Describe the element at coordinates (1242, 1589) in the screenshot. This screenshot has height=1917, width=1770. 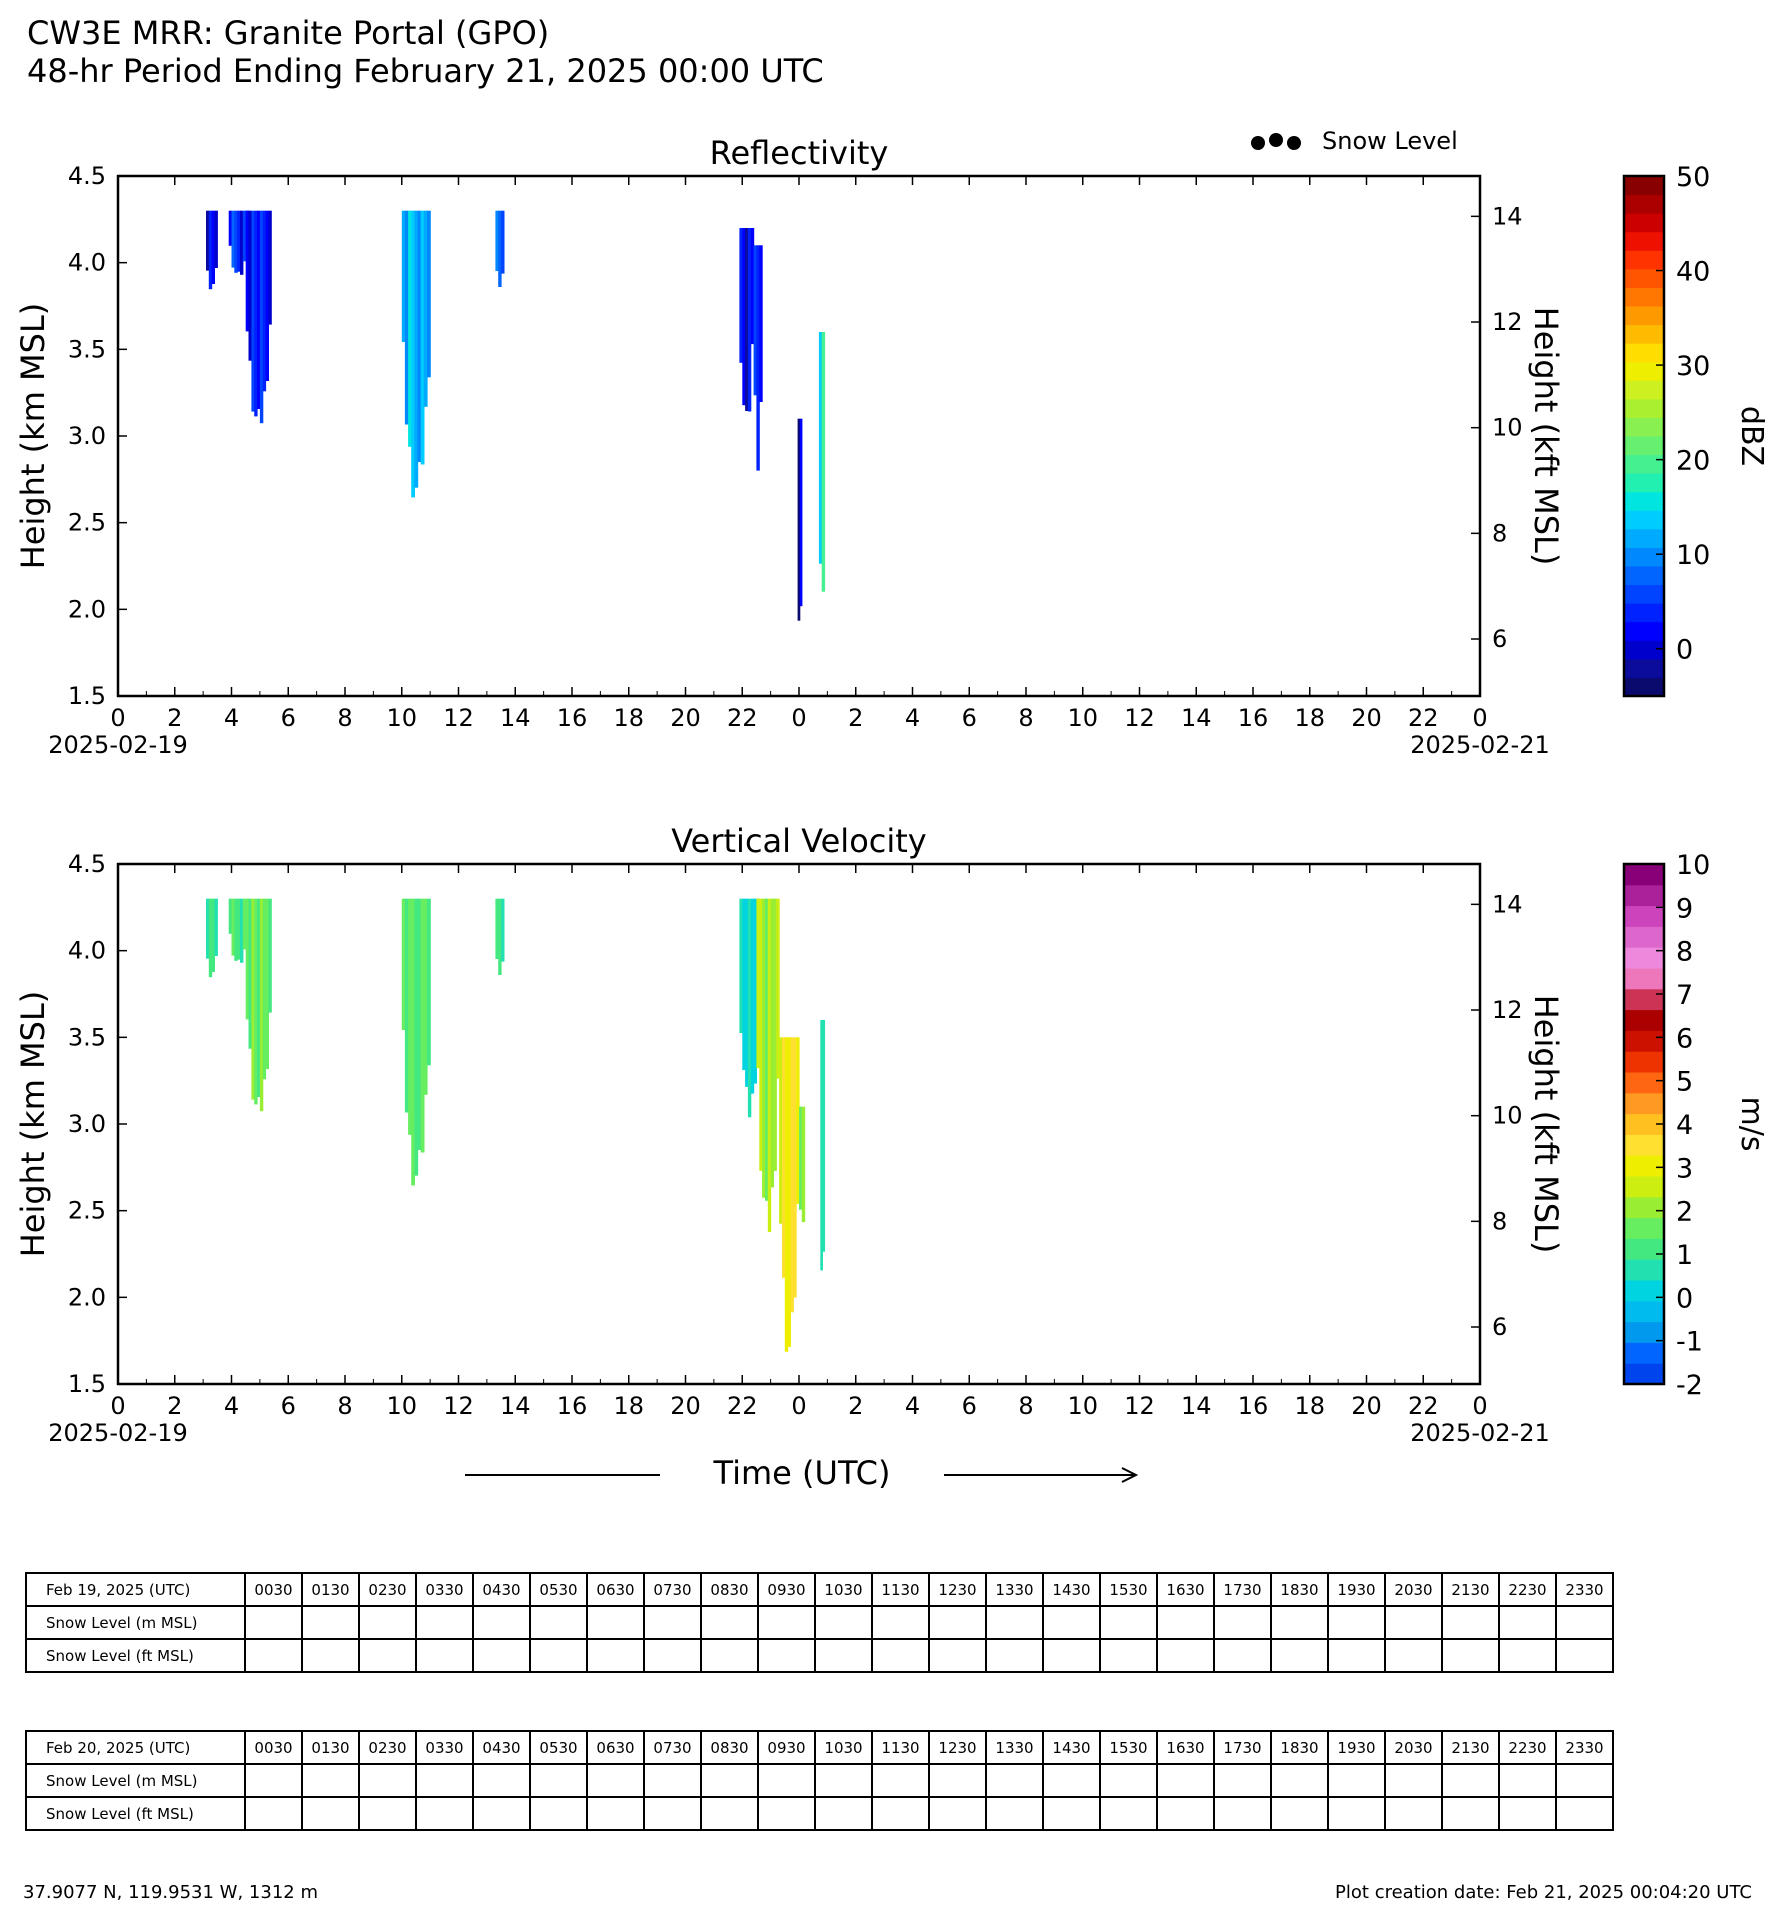
I see `table-time-header: 1730` at that location.